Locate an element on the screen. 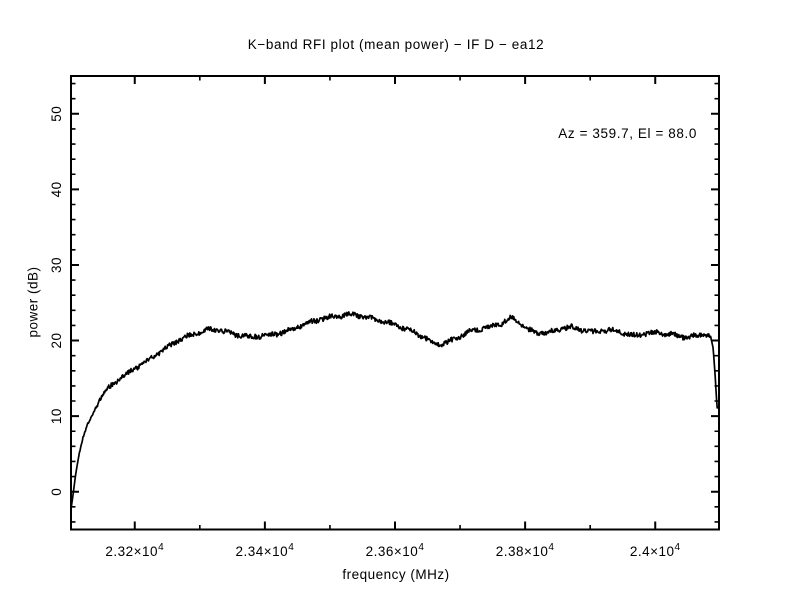 The image size is (792, 612). x-tick-label: 2.38×104 is located at coordinates (525, 550).